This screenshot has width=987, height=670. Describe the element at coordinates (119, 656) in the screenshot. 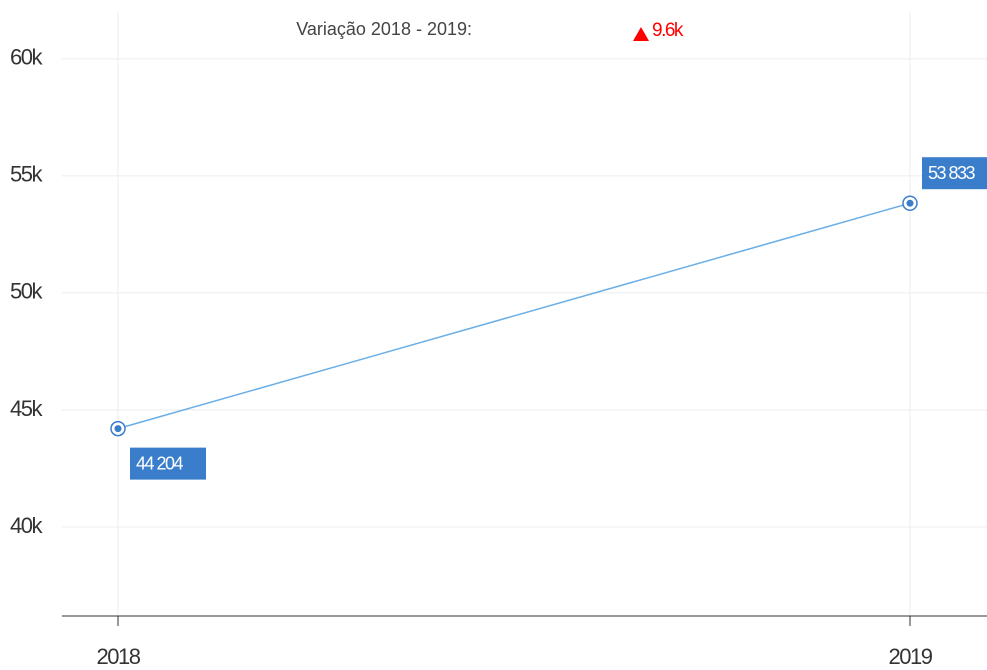

I see `x-tick-label: 2018` at that location.